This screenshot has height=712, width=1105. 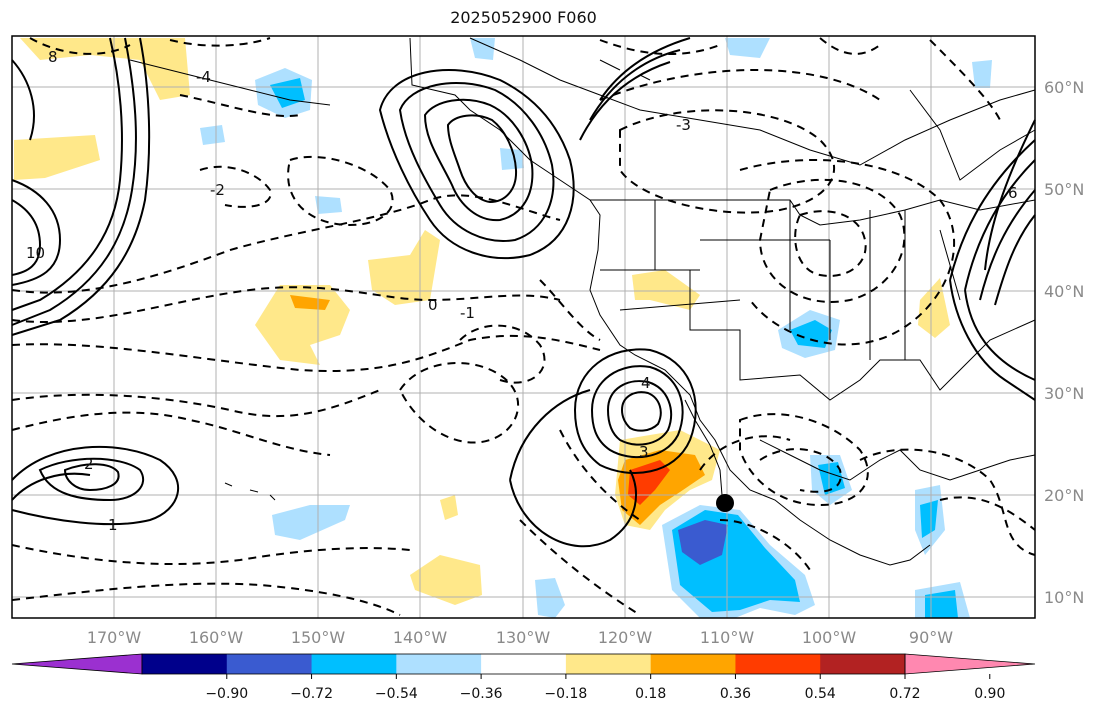 What do you see at coordinates (396, 694) in the screenshot?
I see `colorbar-tick-label: −0.54` at bounding box center [396, 694].